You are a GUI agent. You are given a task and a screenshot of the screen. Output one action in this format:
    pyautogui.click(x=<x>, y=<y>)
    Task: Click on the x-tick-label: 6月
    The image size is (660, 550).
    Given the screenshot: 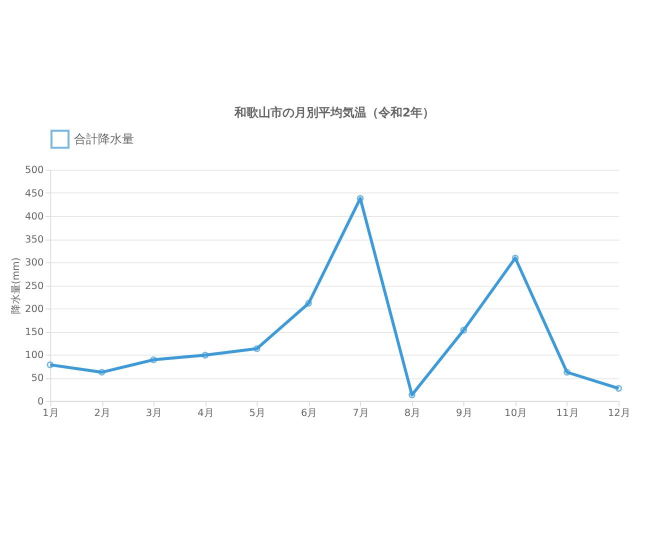 What is the action you would take?
    pyautogui.click(x=309, y=414)
    